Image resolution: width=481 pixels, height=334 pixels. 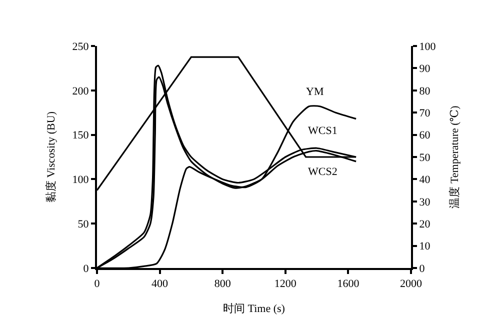 I want to click on y2-tick-label: 30, so click(x=425, y=202).